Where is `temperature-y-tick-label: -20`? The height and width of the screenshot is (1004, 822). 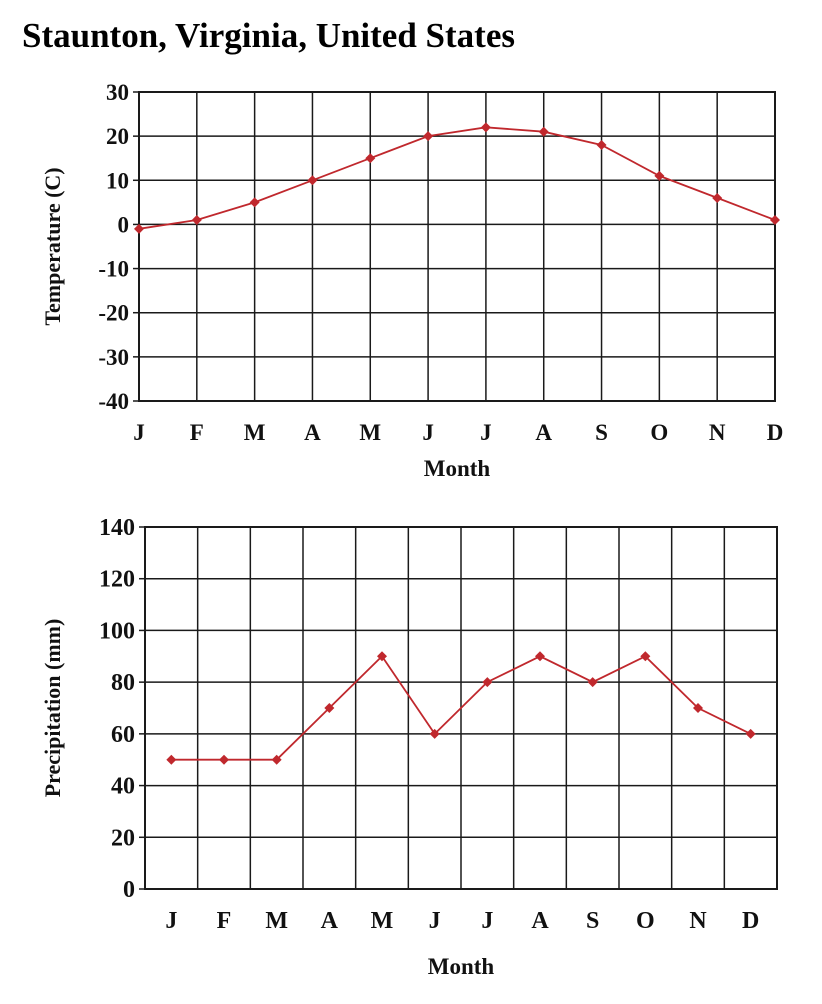
temperature-y-tick-label: -20 is located at coordinates (113, 313).